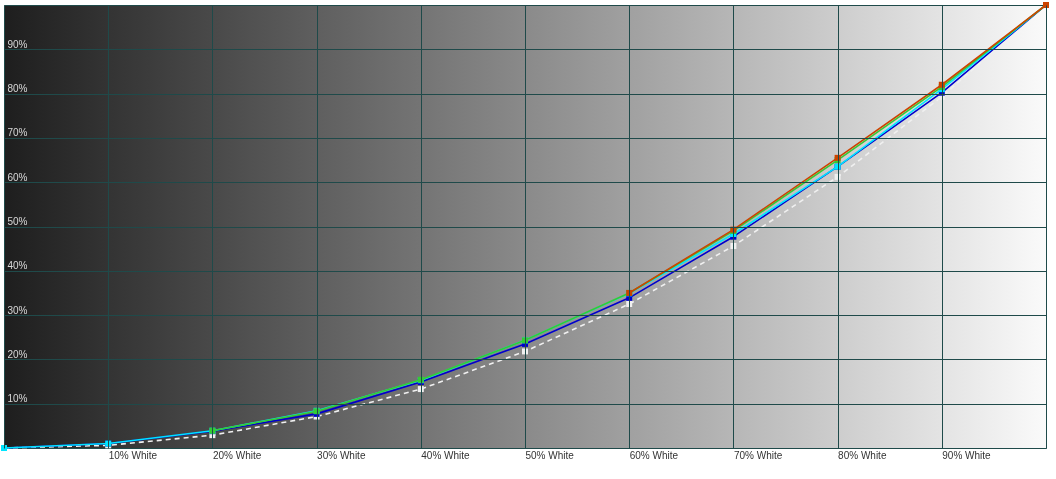  What do you see at coordinates (133, 455) in the screenshot?
I see `x-tick-label: 10% White` at bounding box center [133, 455].